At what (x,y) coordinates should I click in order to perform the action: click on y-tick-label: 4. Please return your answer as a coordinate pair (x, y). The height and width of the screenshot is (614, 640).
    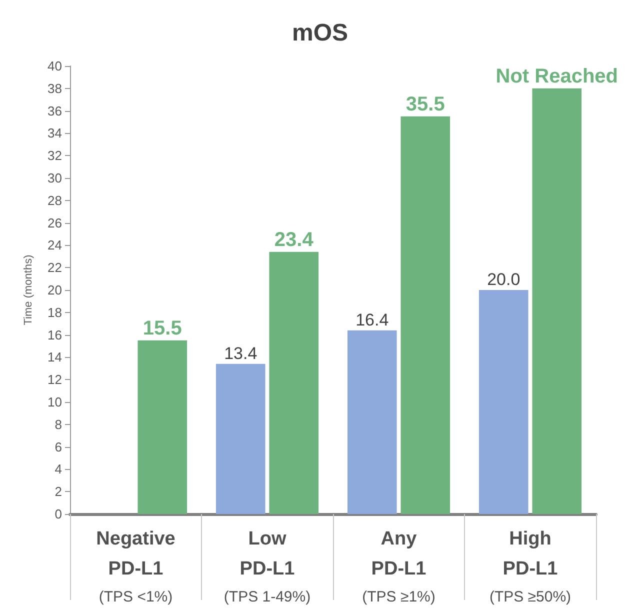
    Looking at the image, I should click on (58, 469).